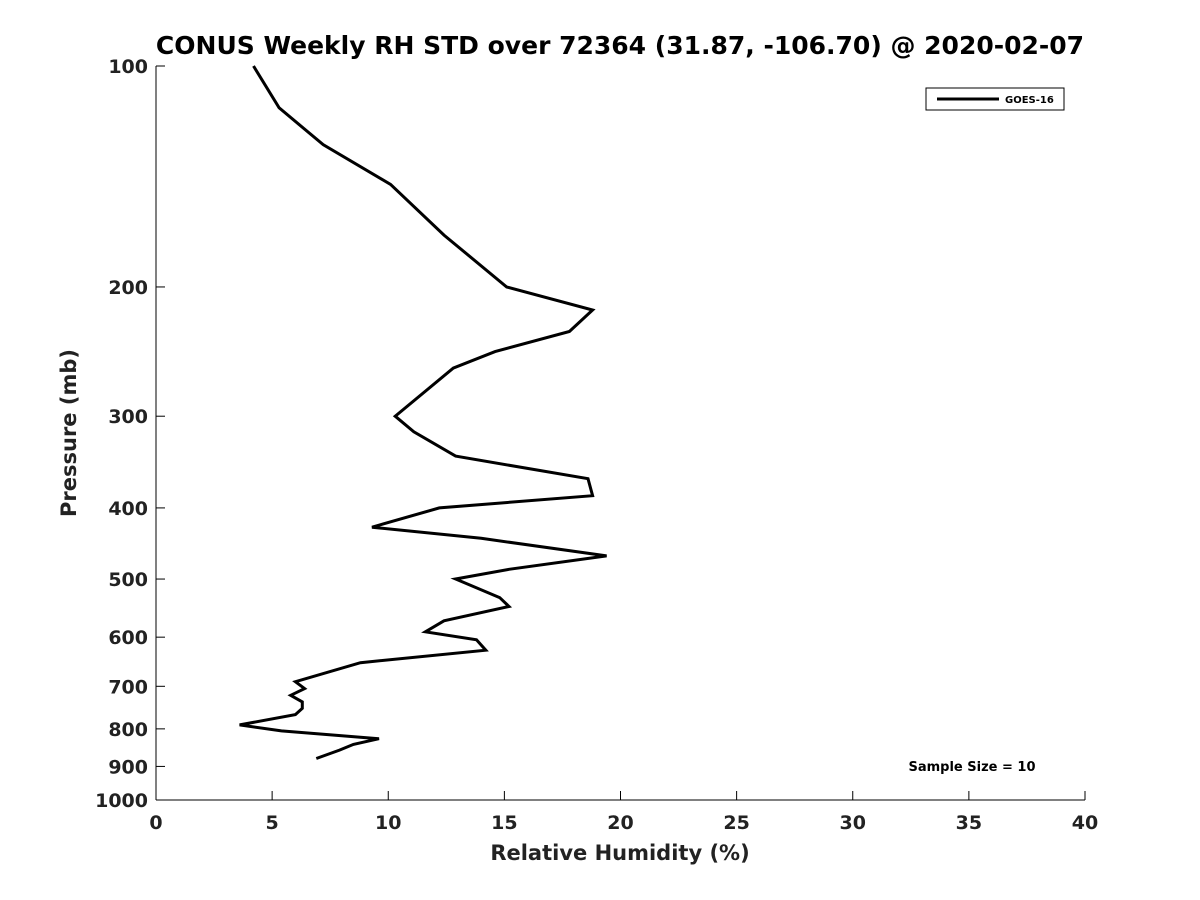 The width and height of the screenshot is (1200, 900). I want to click on y-axis-label: Pressure (mb), so click(69, 433).